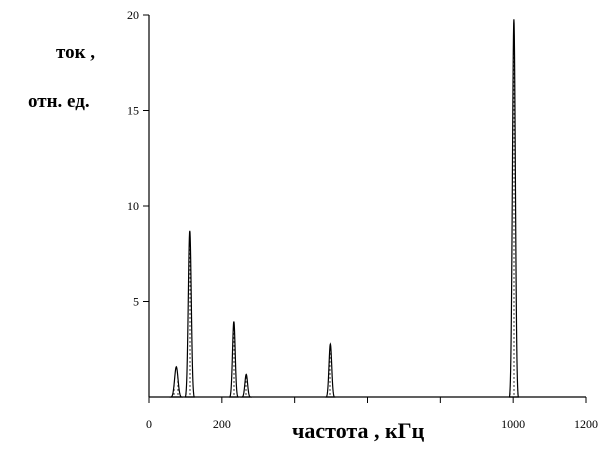 This screenshot has height=451, width=604. Describe the element at coordinates (222, 424) in the screenshot. I see `x-tick-label-200: 200` at that location.